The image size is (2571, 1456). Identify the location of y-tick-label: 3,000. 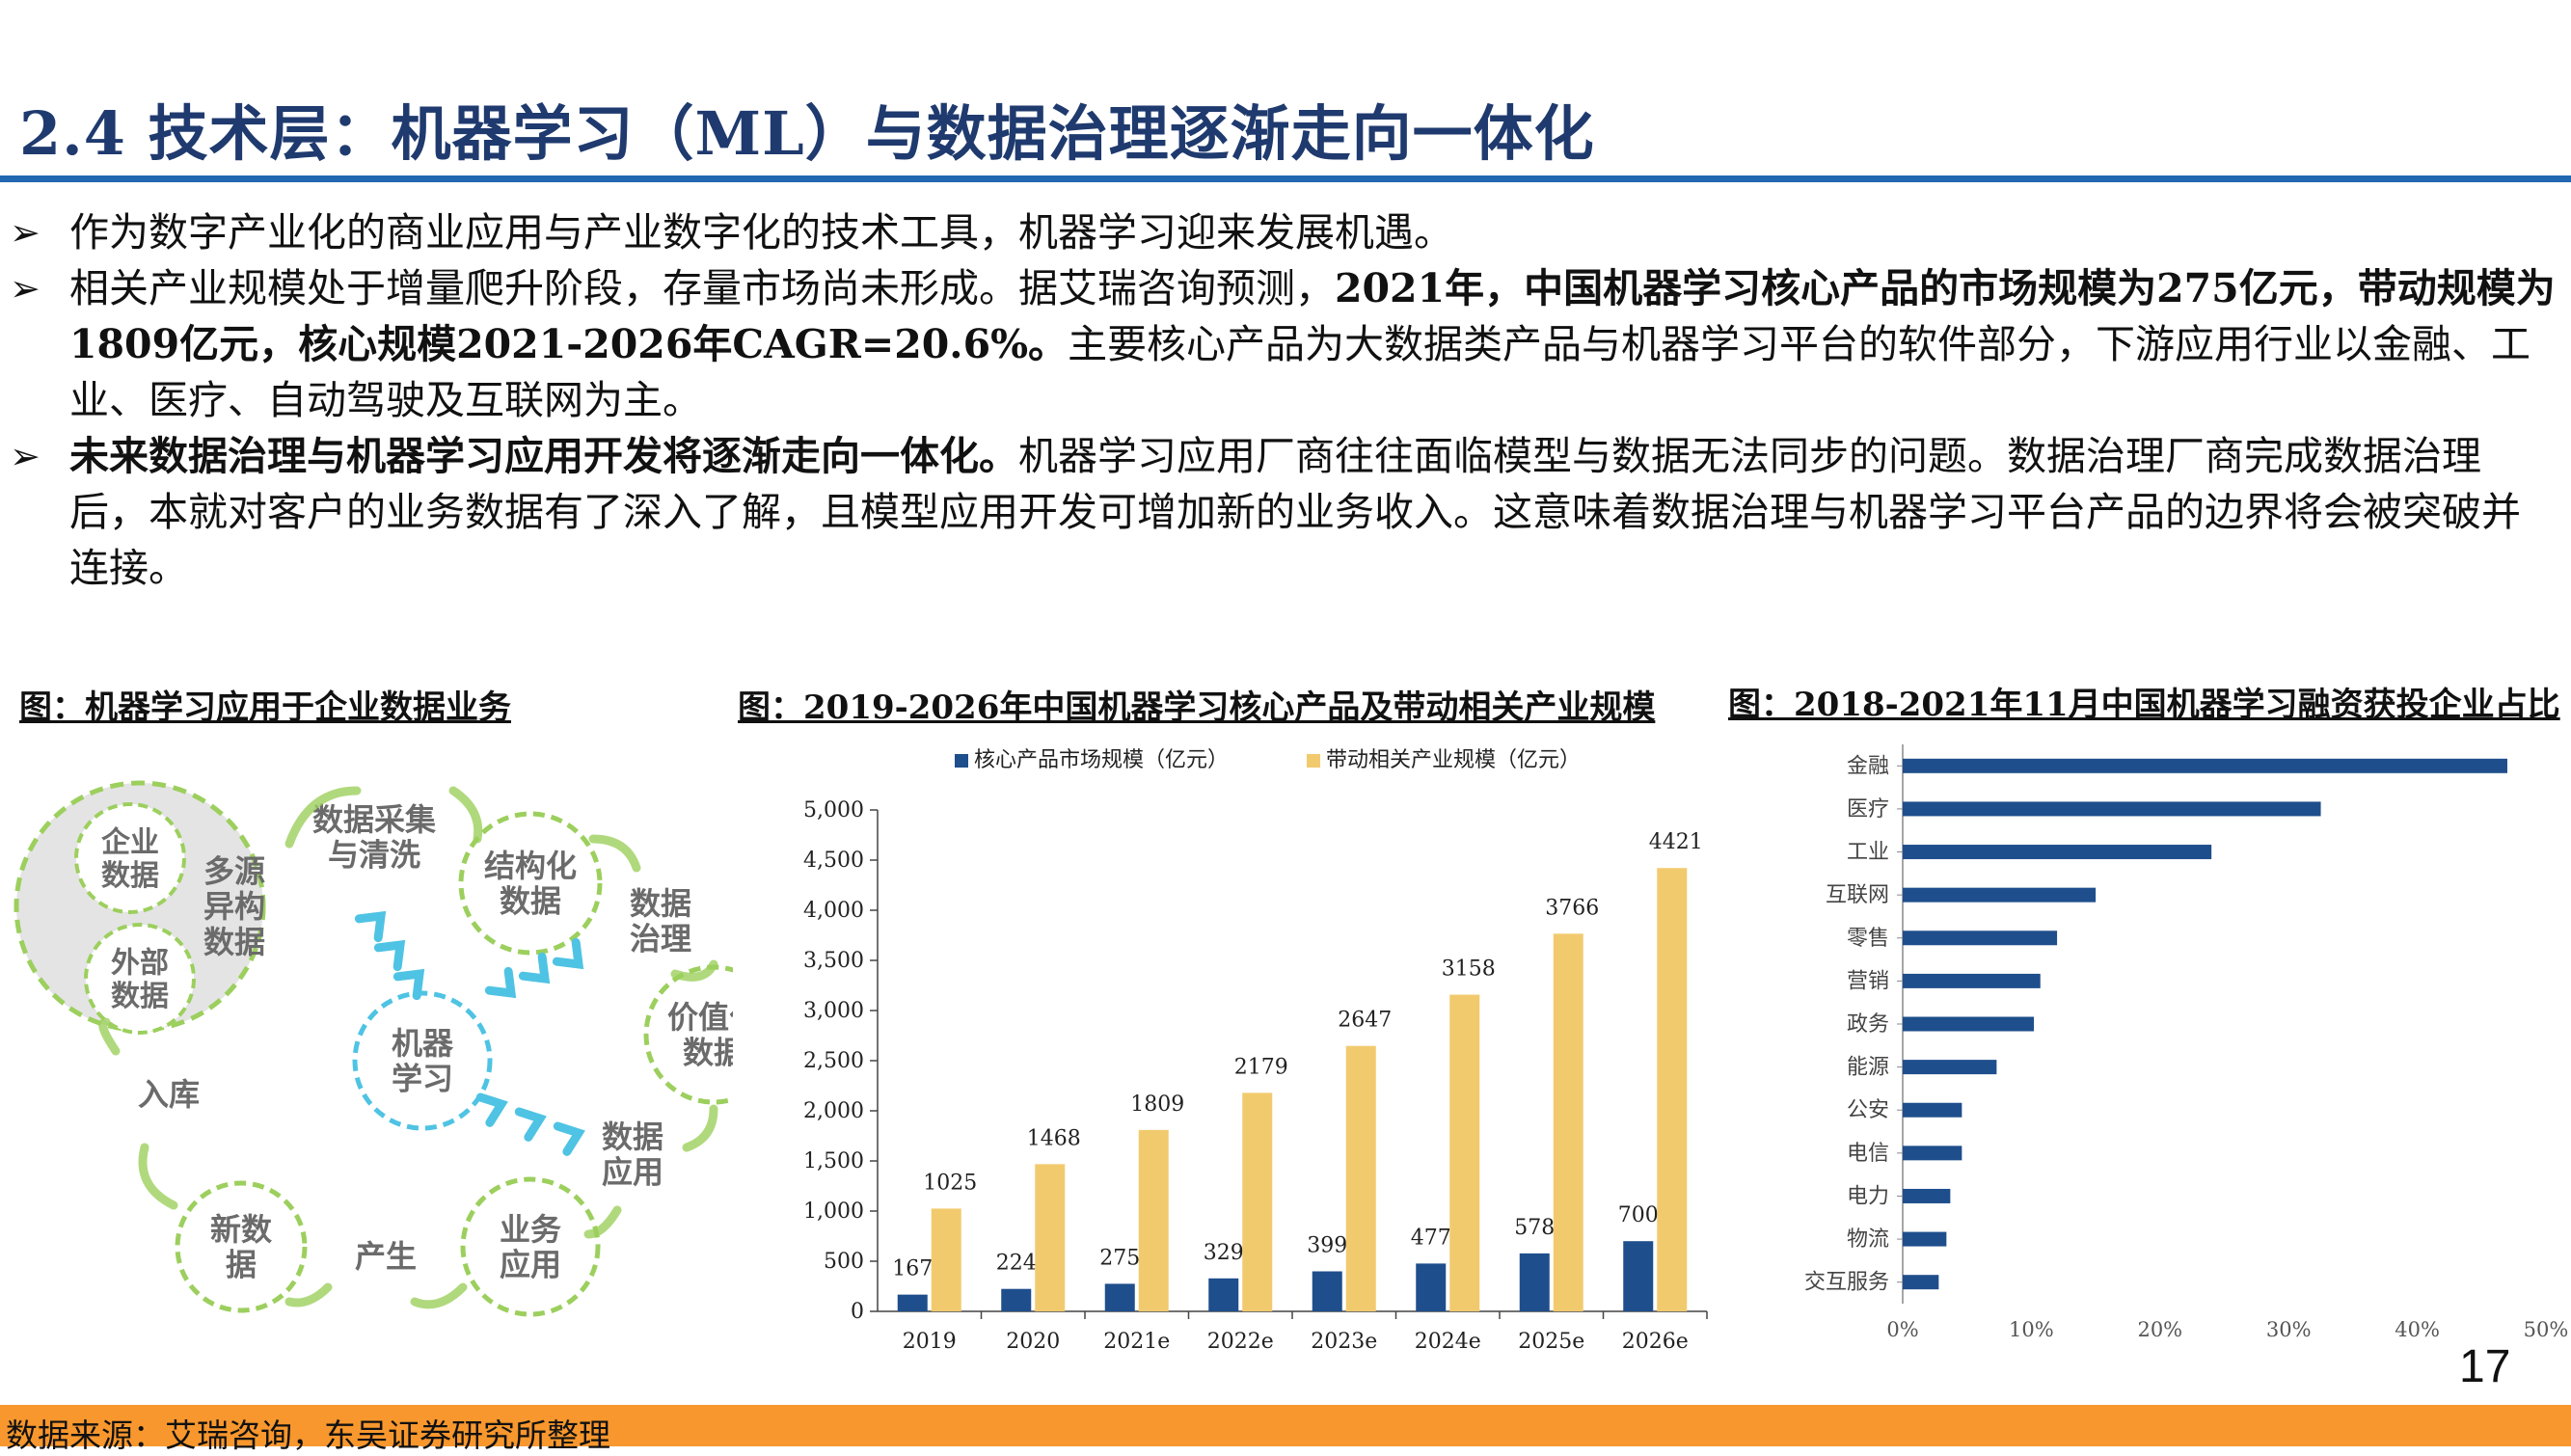
(834, 1011).